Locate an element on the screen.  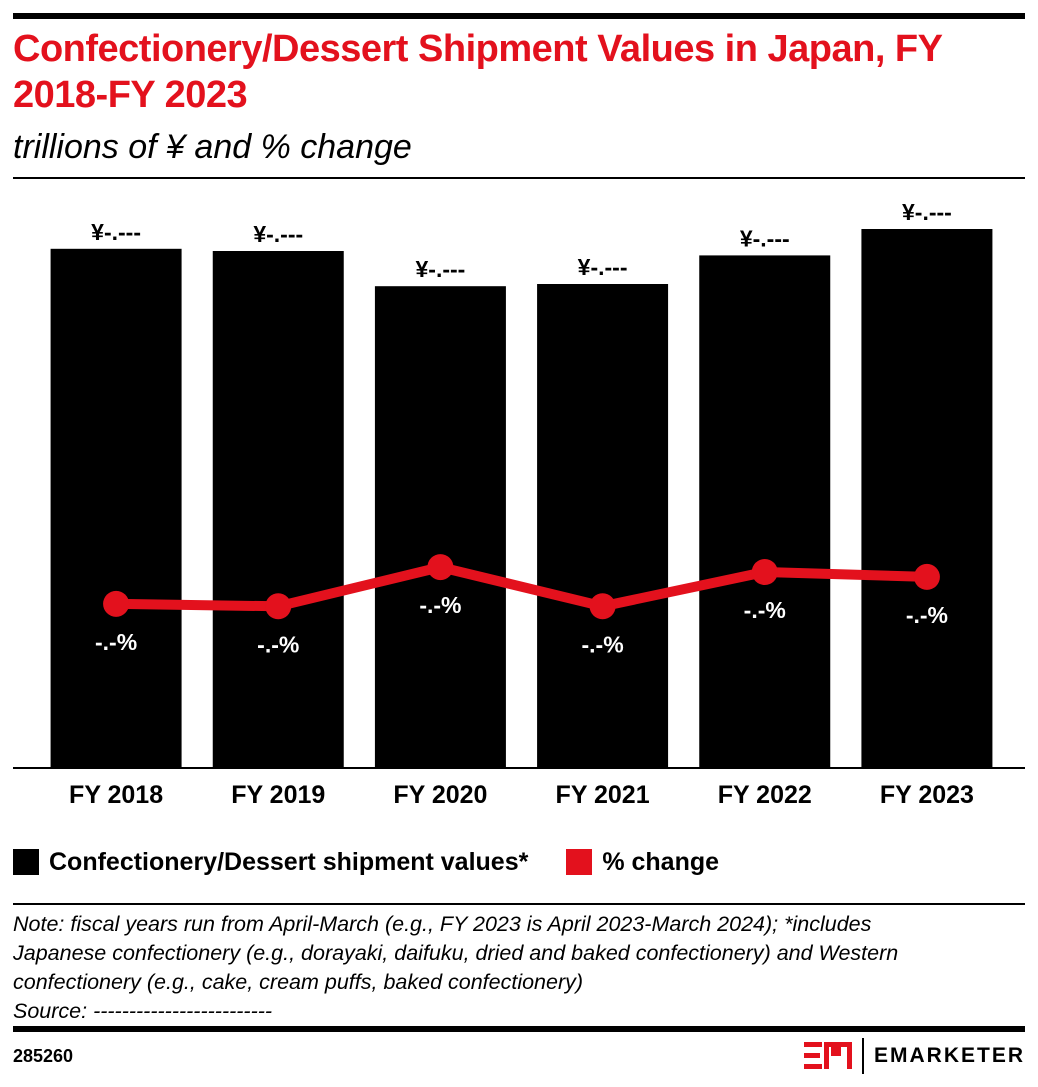
x-tick-label: FY 2022 is located at coordinates (765, 795).